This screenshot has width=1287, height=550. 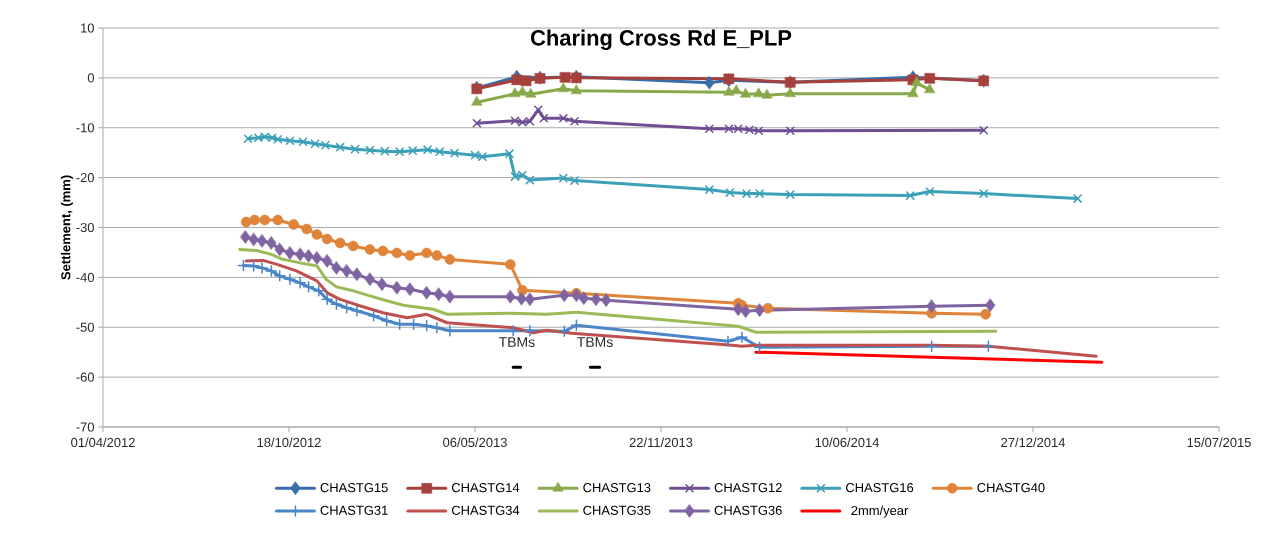 What do you see at coordinates (516, 342) in the screenshot?
I see `annotation: TBMs` at bounding box center [516, 342].